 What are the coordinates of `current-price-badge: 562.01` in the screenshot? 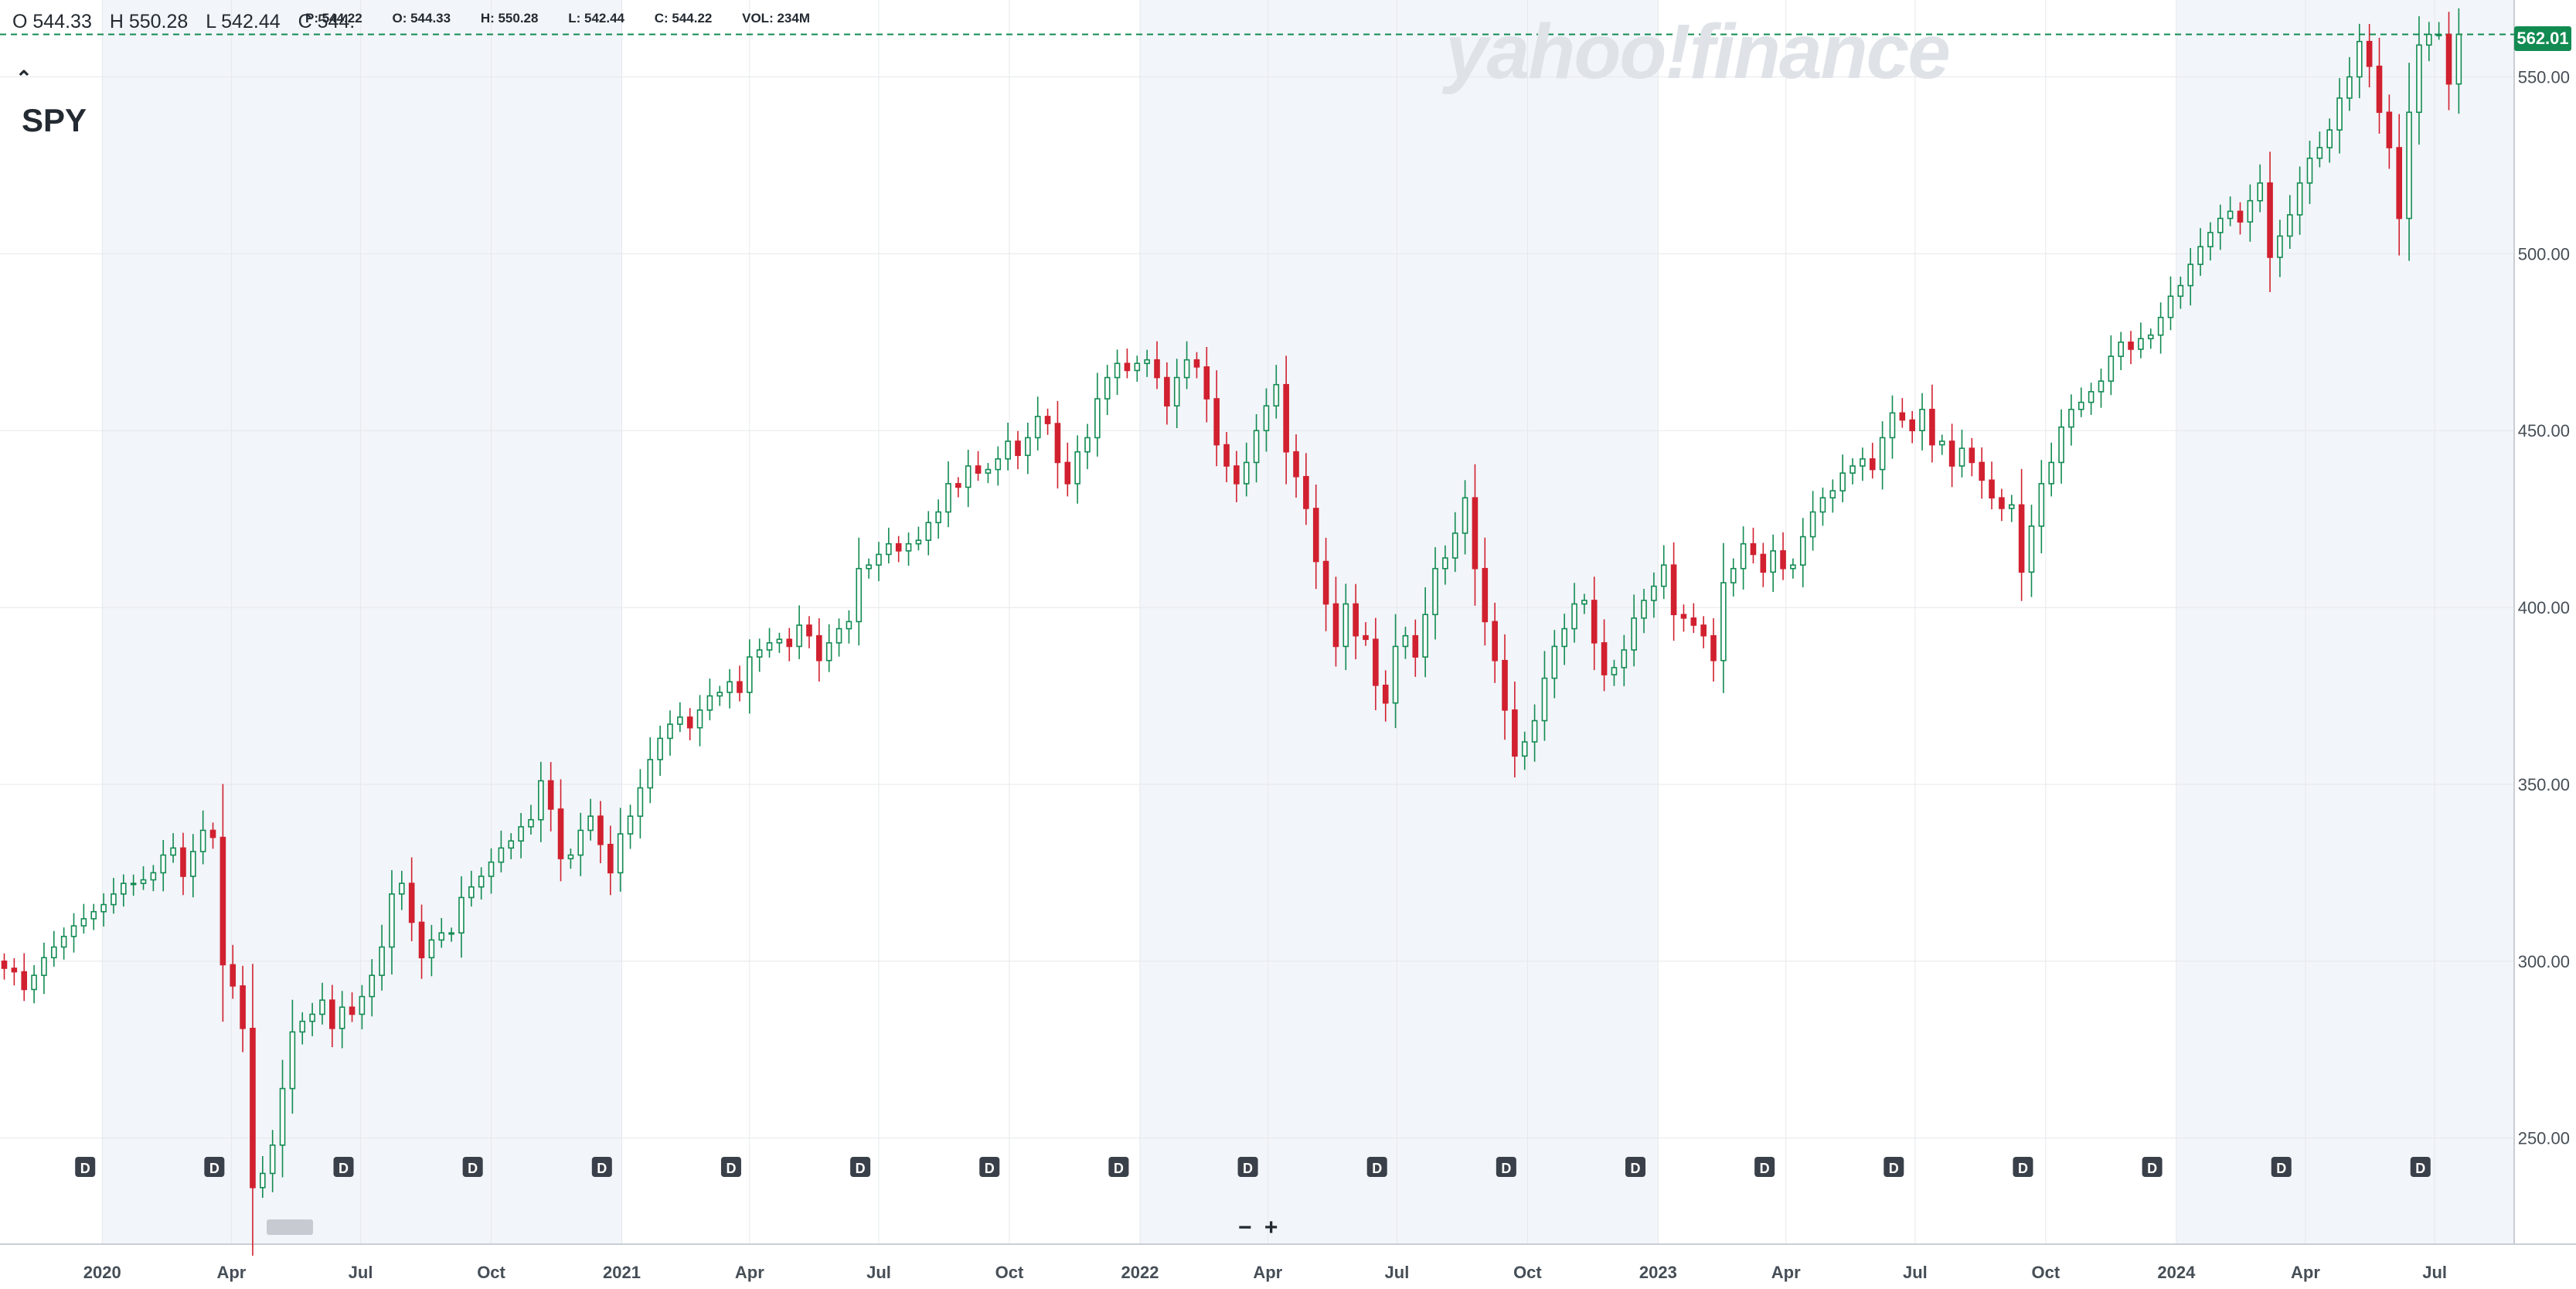 It's located at (2542, 38).